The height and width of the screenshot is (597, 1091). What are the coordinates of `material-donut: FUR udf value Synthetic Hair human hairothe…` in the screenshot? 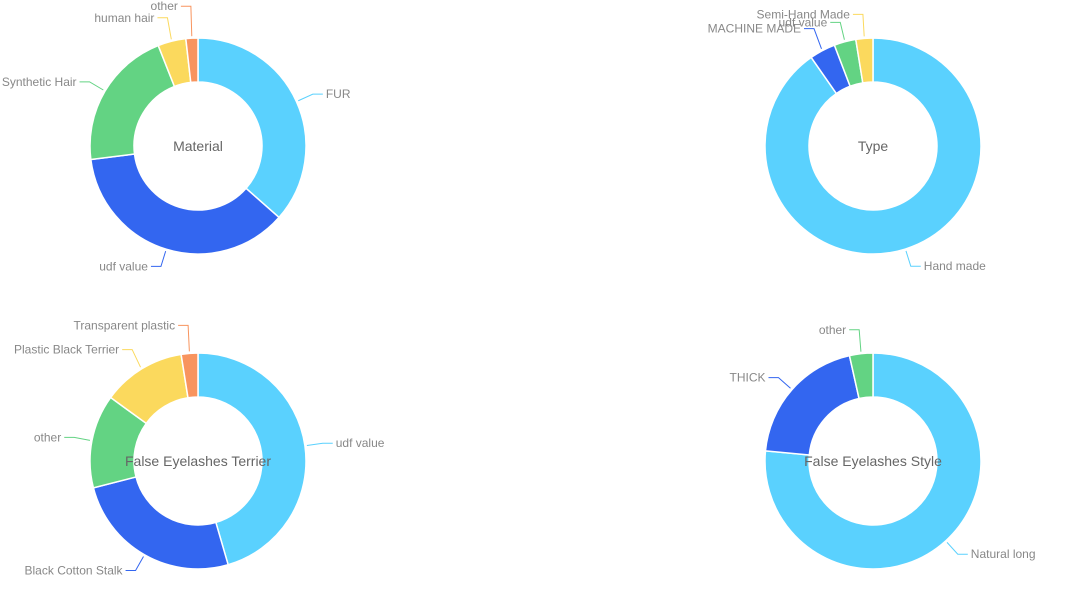 It's located at (176, 136).